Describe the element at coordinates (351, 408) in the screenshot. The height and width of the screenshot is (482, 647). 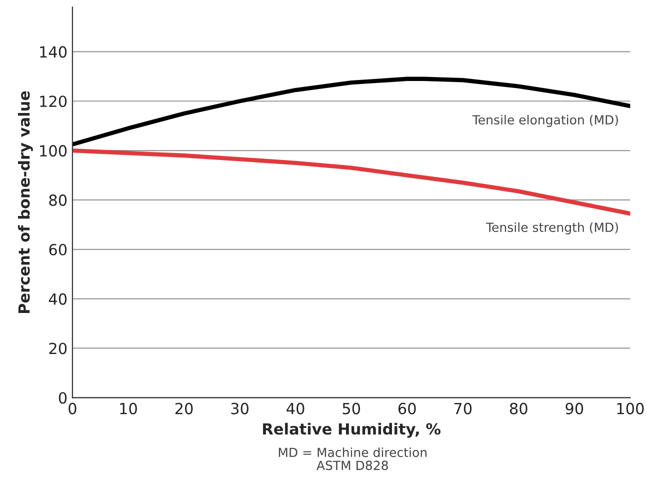
I see `x-tick-label: 50` at that location.